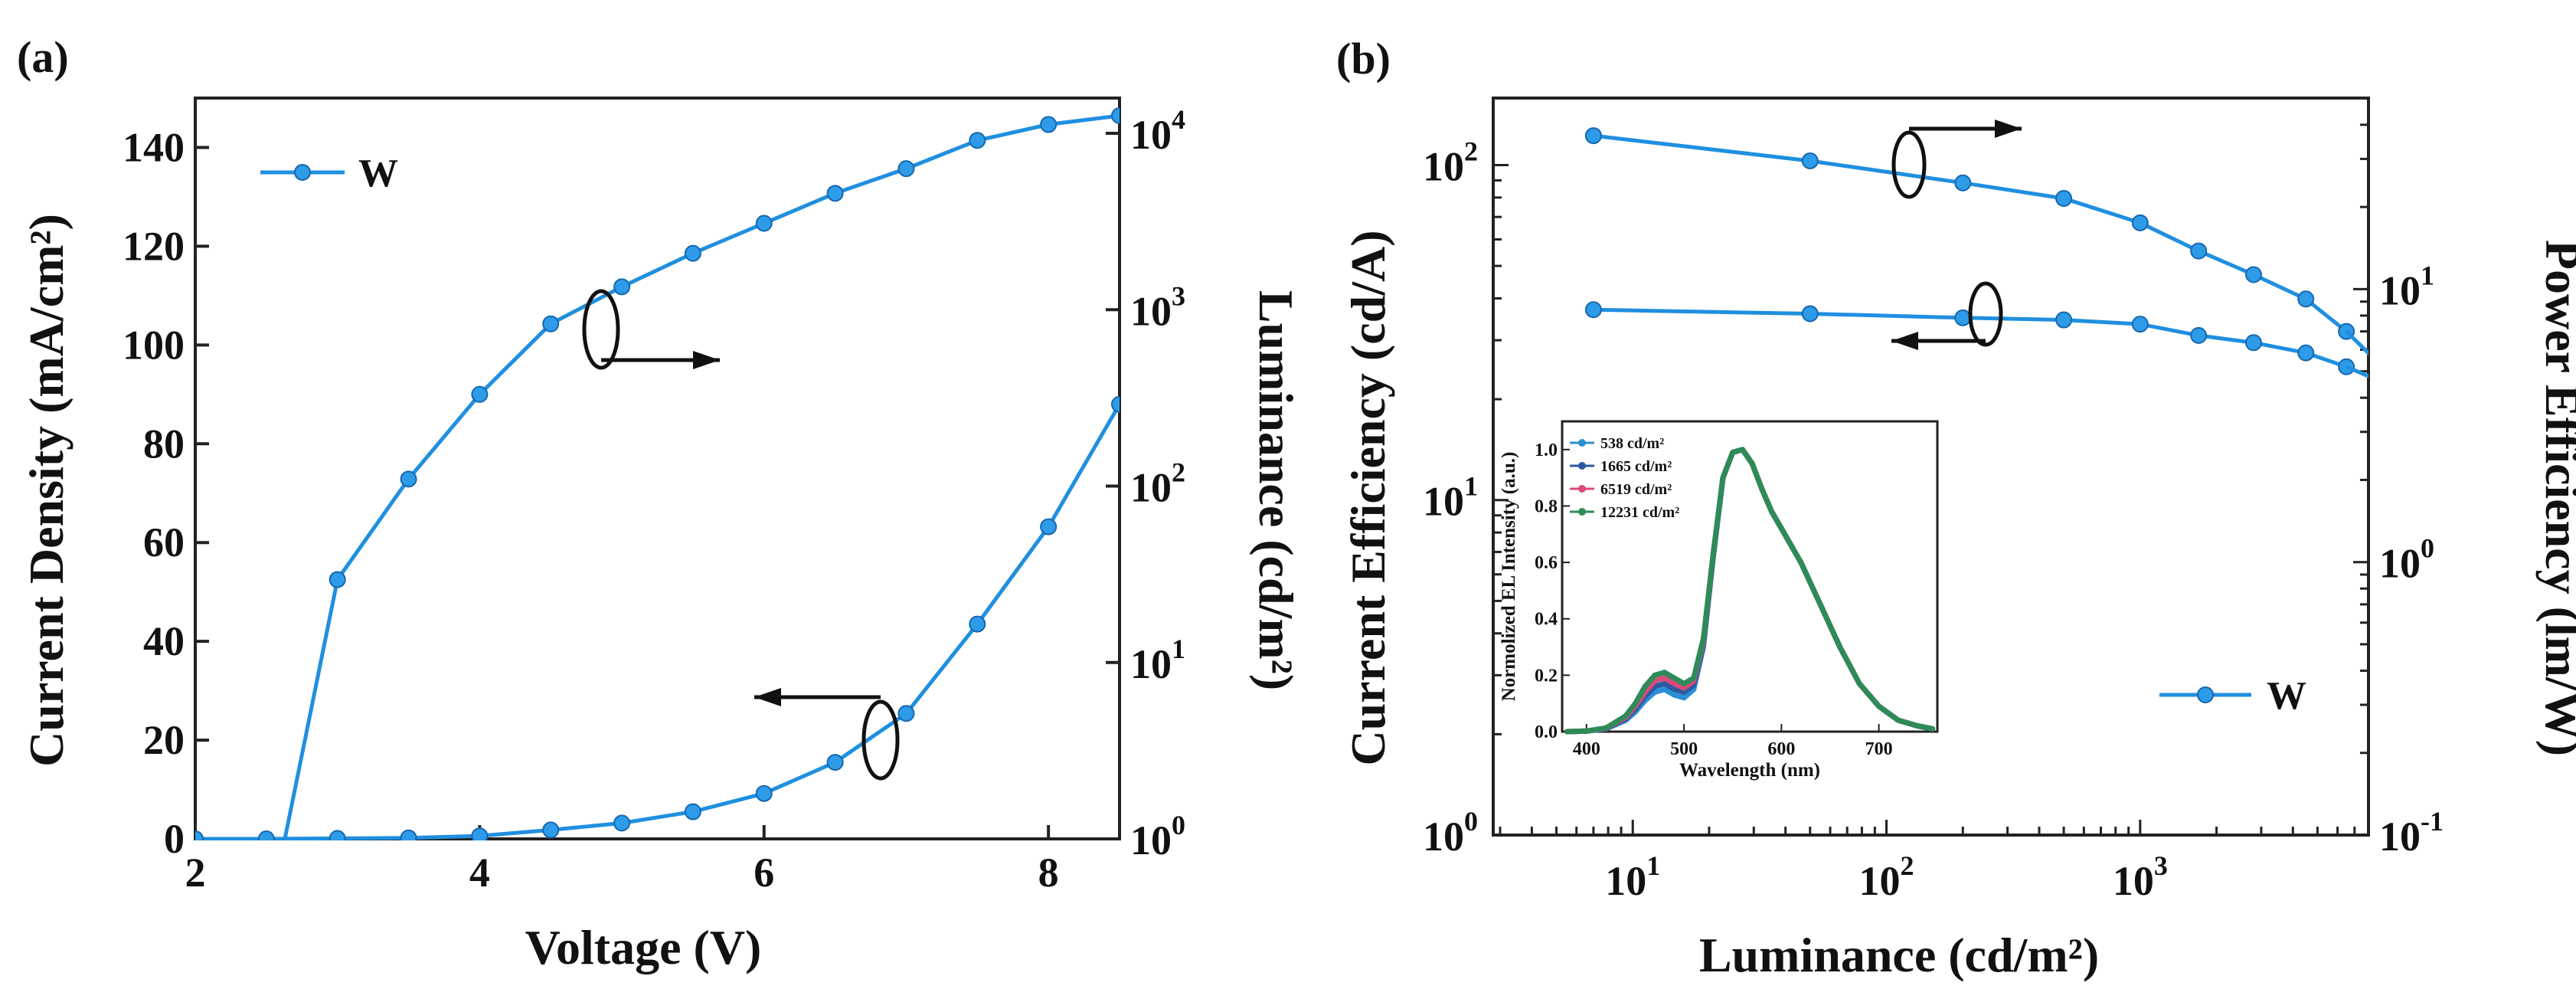  Describe the element at coordinates (1750, 591) in the screenshot. I see `inset-series-3-line` at that location.